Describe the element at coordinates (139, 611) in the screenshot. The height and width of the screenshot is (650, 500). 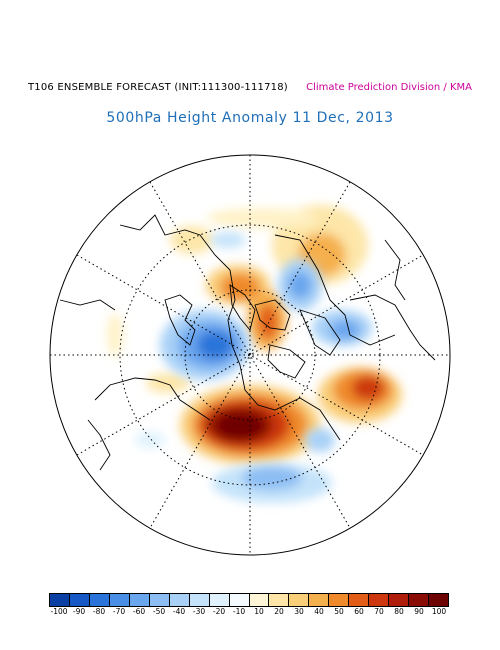
I see `color-scale-label: -60` at that location.